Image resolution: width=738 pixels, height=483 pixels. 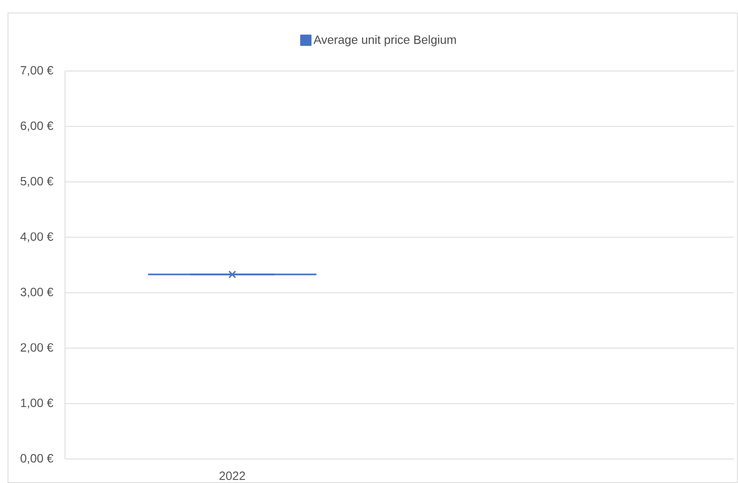 I want to click on legend-label: Average unit price Belgium, so click(x=385, y=40).